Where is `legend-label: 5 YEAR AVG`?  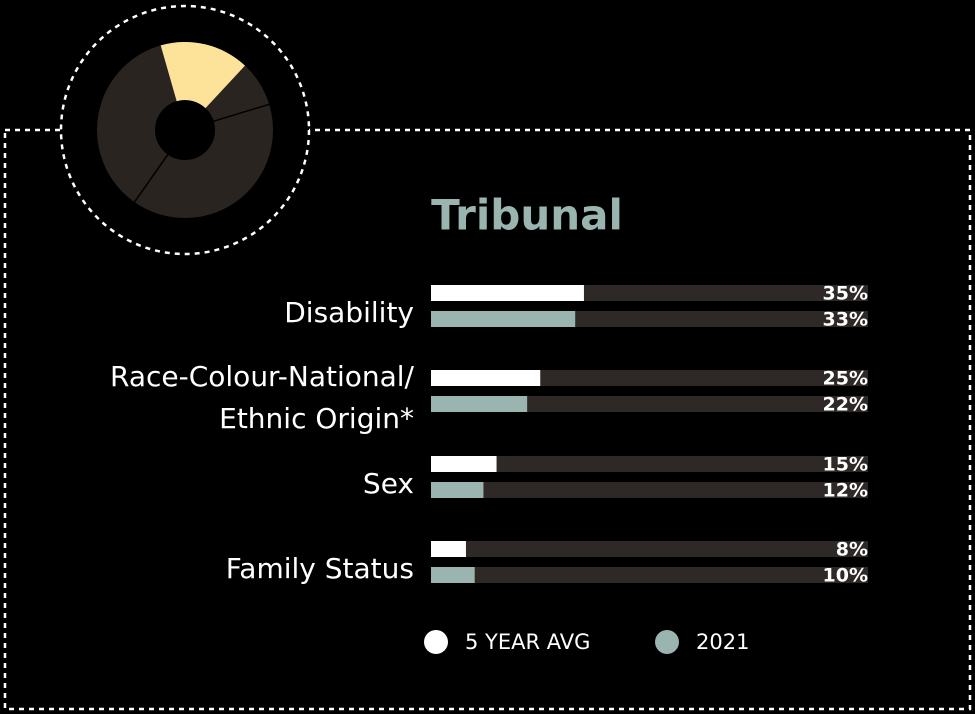 legend-label: 5 YEAR AVG is located at coordinates (527, 642).